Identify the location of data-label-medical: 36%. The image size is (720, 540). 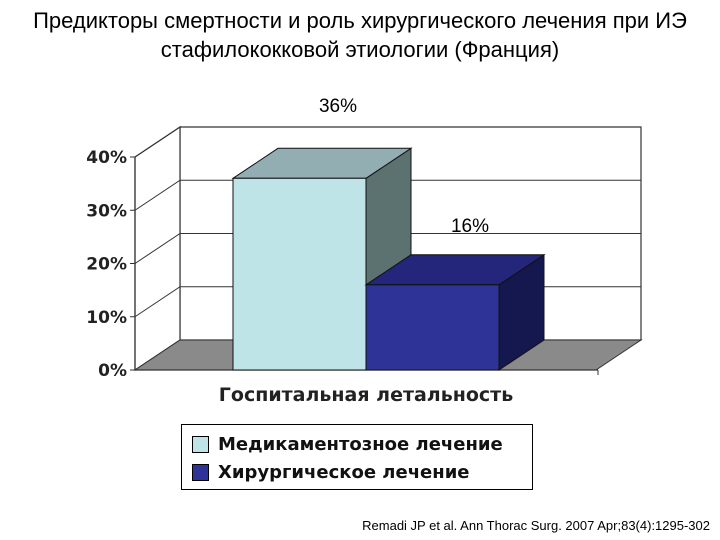
(338, 106).